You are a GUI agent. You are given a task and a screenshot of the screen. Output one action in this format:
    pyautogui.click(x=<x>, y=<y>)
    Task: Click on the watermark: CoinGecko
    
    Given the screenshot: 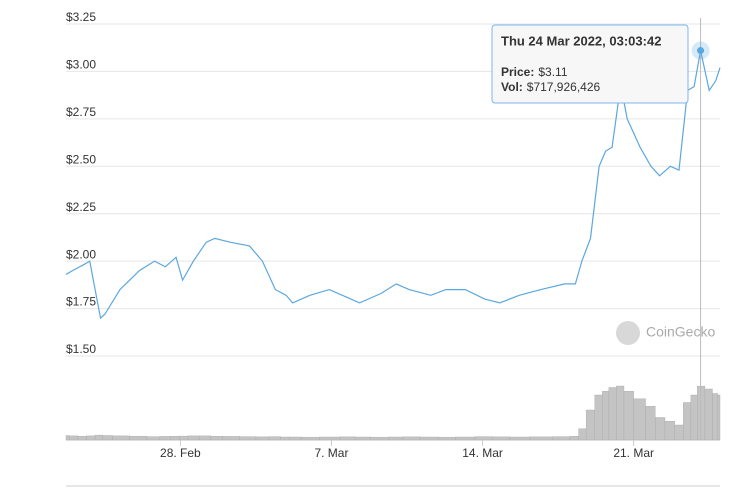 What is the action you would take?
    pyautogui.click(x=665, y=333)
    